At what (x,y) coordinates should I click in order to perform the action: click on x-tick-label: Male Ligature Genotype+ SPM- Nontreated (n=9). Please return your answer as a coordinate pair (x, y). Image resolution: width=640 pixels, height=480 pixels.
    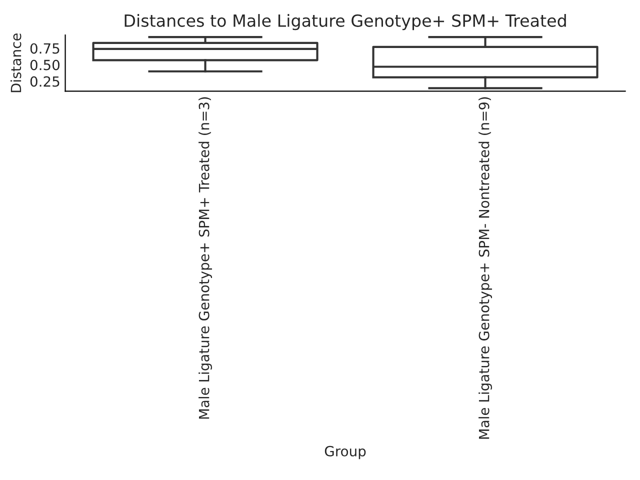
    Looking at the image, I should click on (485, 268).